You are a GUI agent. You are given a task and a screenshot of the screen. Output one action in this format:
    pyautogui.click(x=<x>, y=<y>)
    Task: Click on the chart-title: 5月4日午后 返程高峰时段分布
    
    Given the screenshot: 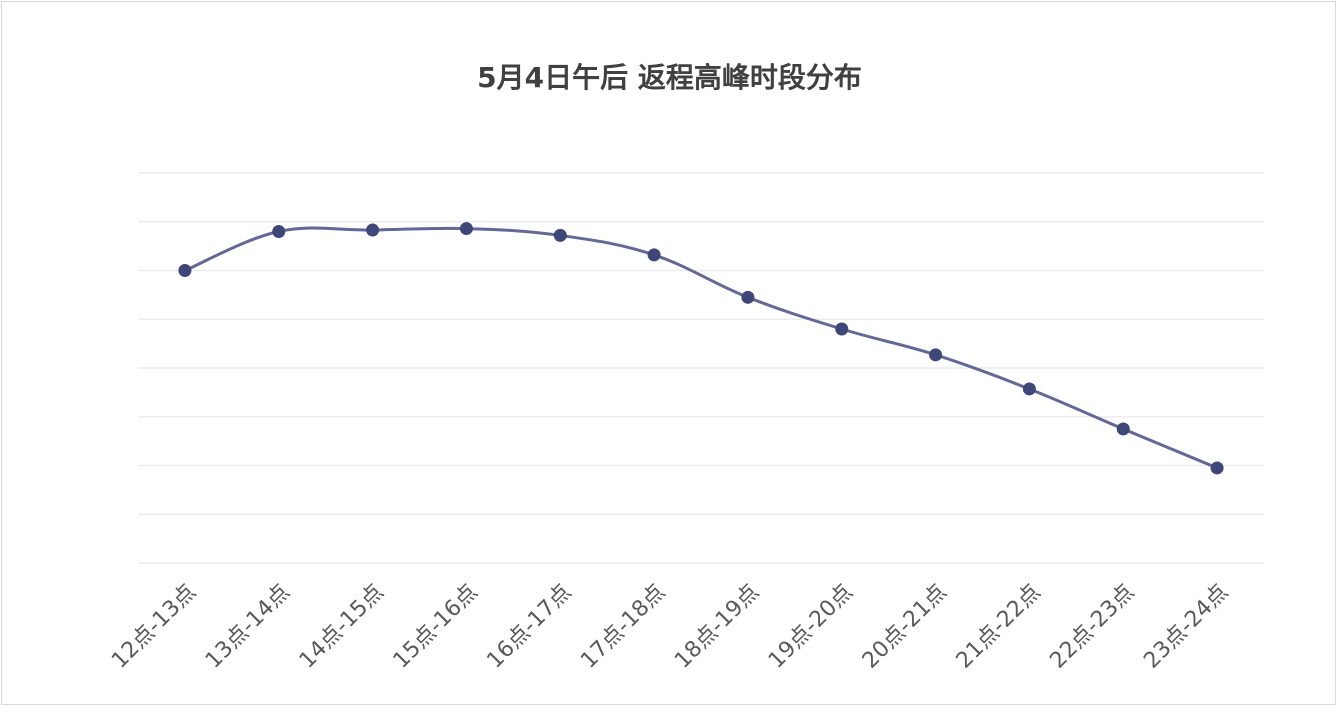 What is the action you would take?
    pyautogui.click(x=669, y=77)
    